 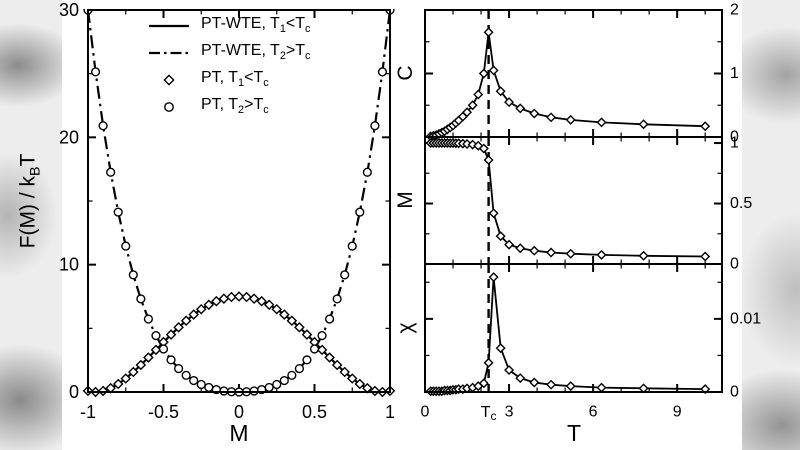 I want to click on magnetization-series, so click(x=568, y=200).